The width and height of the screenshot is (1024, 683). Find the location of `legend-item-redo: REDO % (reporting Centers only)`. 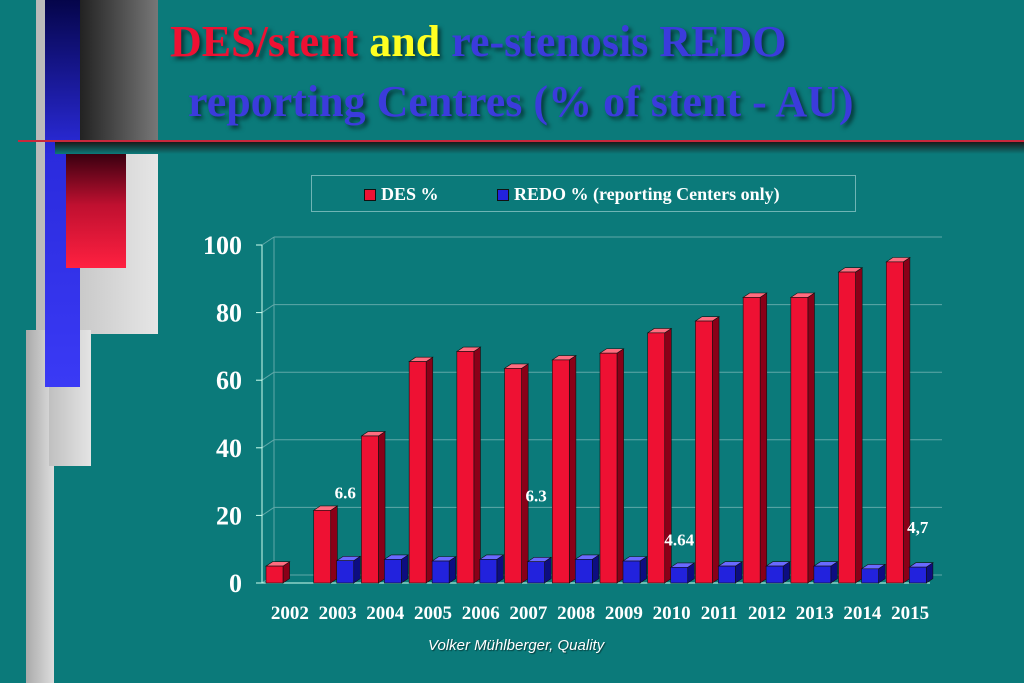

legend-item-redo: REDO % (reporting Centers only) is located at coordinates (638, 194).